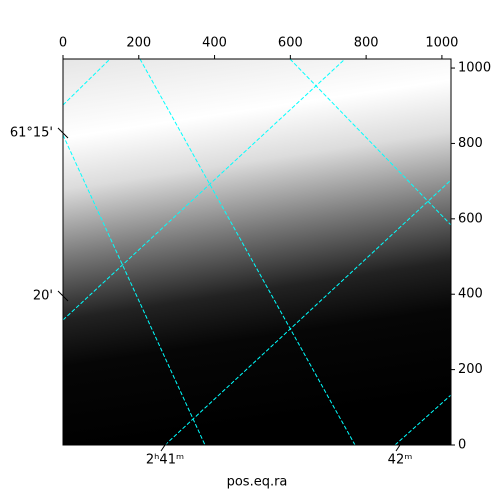  I want to click on x-tick-label: 400, so click(214, 43).